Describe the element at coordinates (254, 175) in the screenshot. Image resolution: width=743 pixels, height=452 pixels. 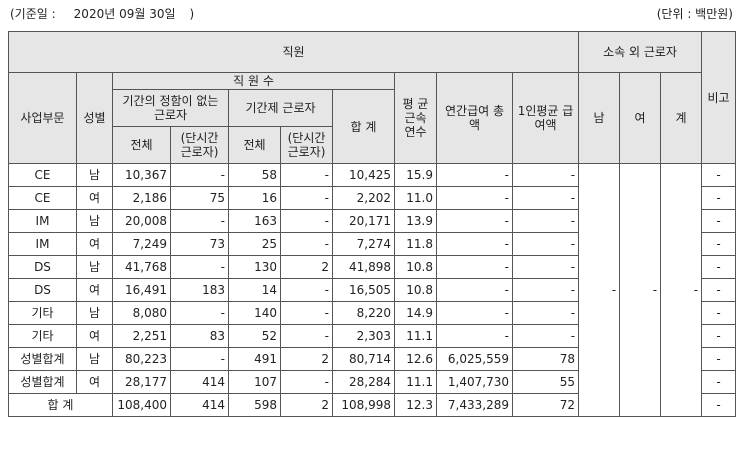
I see `fixed-all-cell: 58` at that location.